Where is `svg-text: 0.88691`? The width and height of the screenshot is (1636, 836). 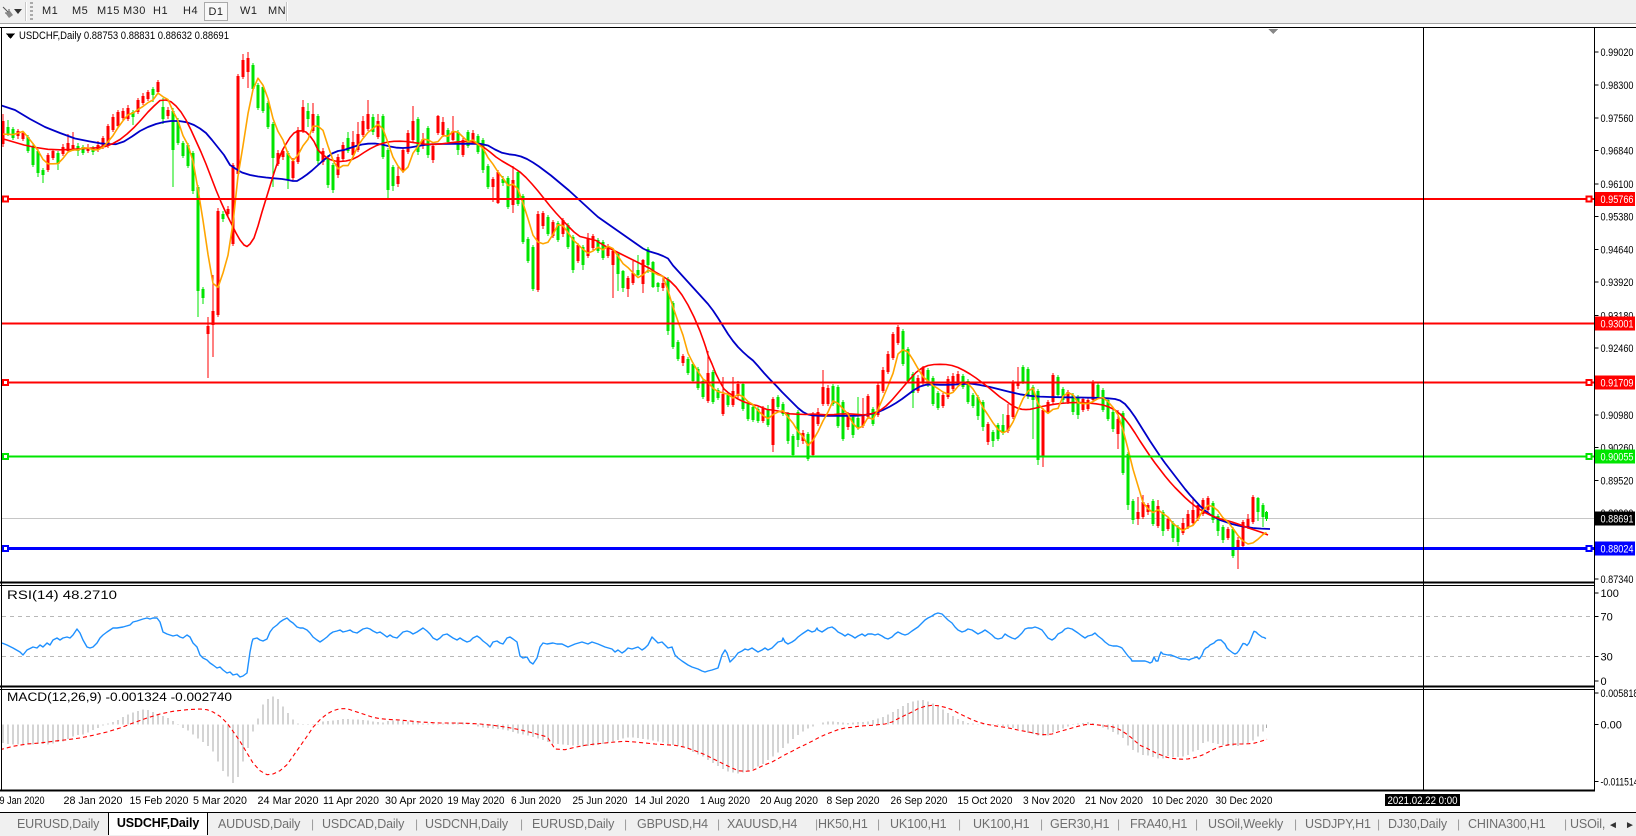
svg-text: 0.88691 is located at coordinates (1617, 520).